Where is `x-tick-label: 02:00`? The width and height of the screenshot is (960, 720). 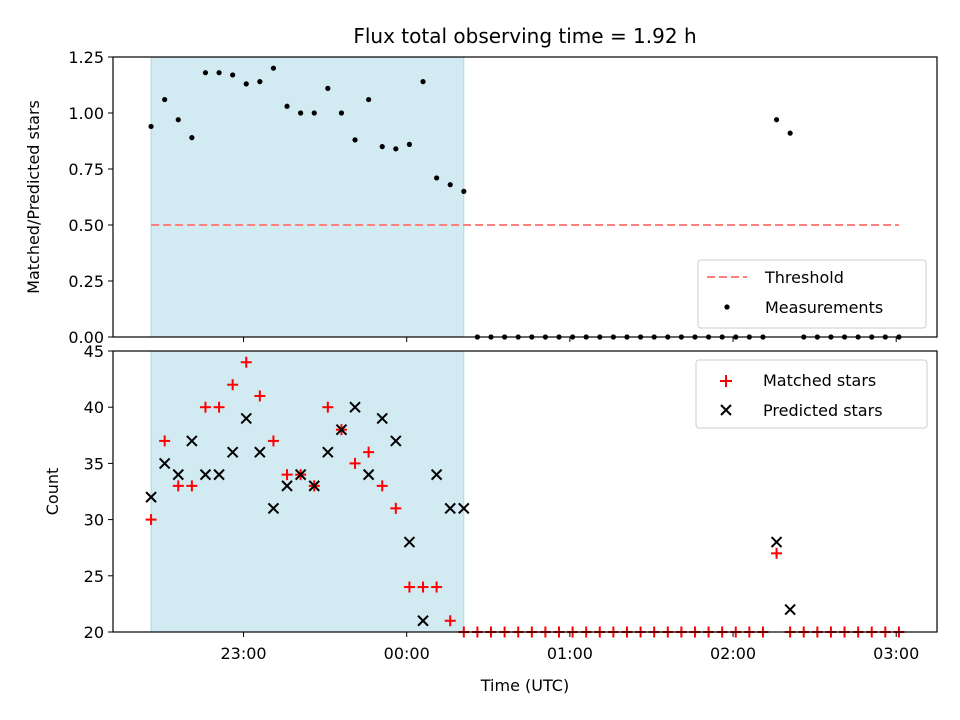
x-tick-label: 02:00 is located at coordinates (733, 653).